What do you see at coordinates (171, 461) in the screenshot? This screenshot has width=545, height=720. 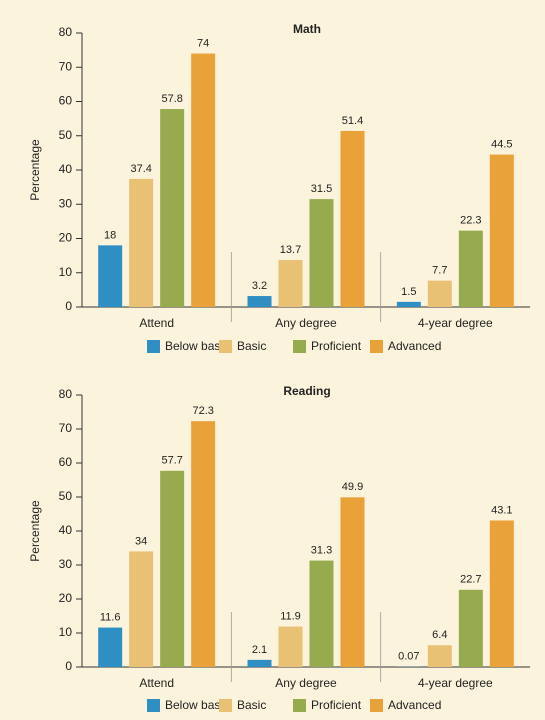 I see `value-label: 57.7` at bounding box center [171, 461].